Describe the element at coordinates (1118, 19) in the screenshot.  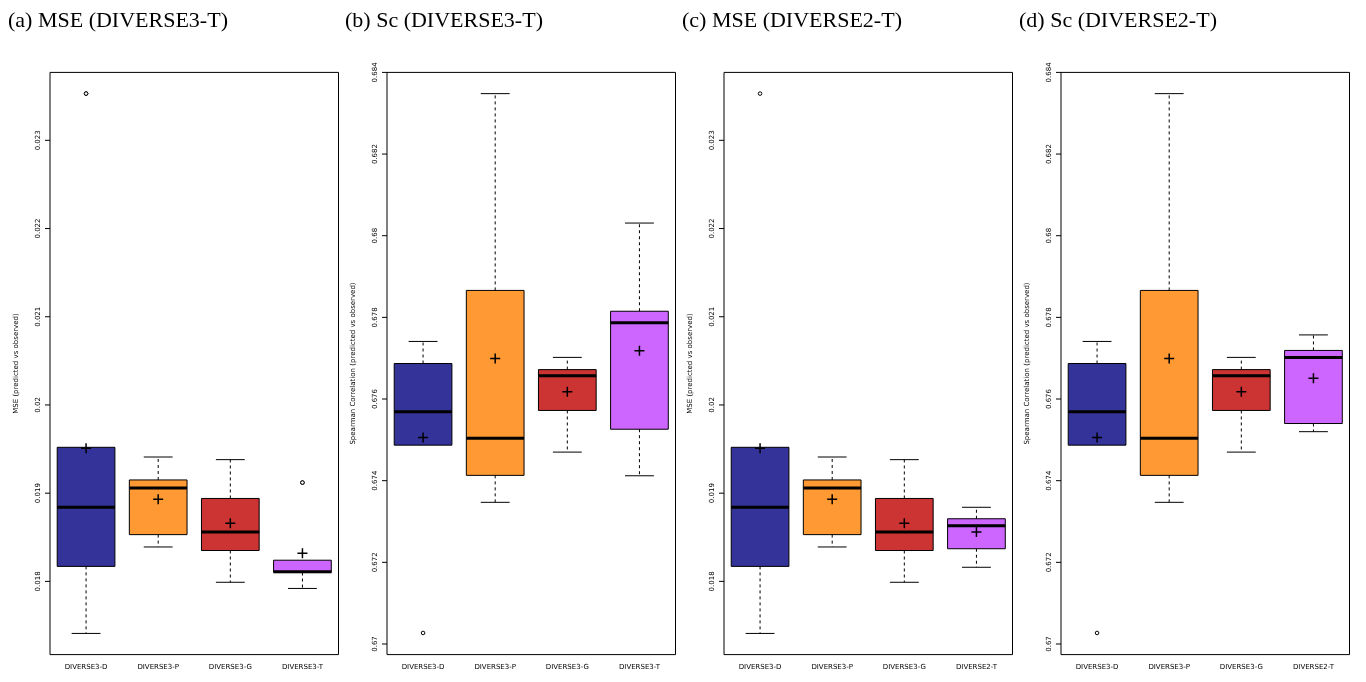
I see `chart-title: (d) Sc (DIVERSE2-T)` at that location.